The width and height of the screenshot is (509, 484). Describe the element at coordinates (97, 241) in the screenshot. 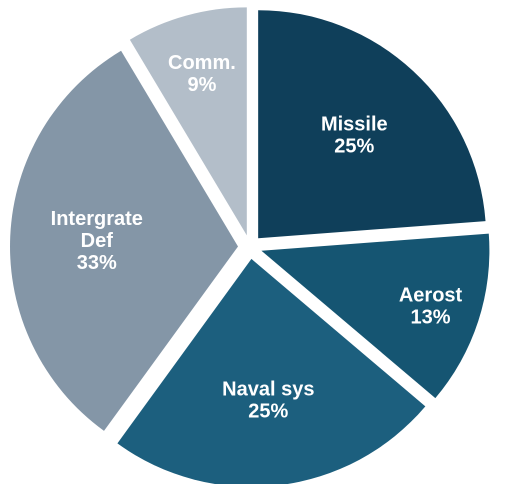

I see `slice-label-intergrate-def: Intergrate Def 33%` at that location.